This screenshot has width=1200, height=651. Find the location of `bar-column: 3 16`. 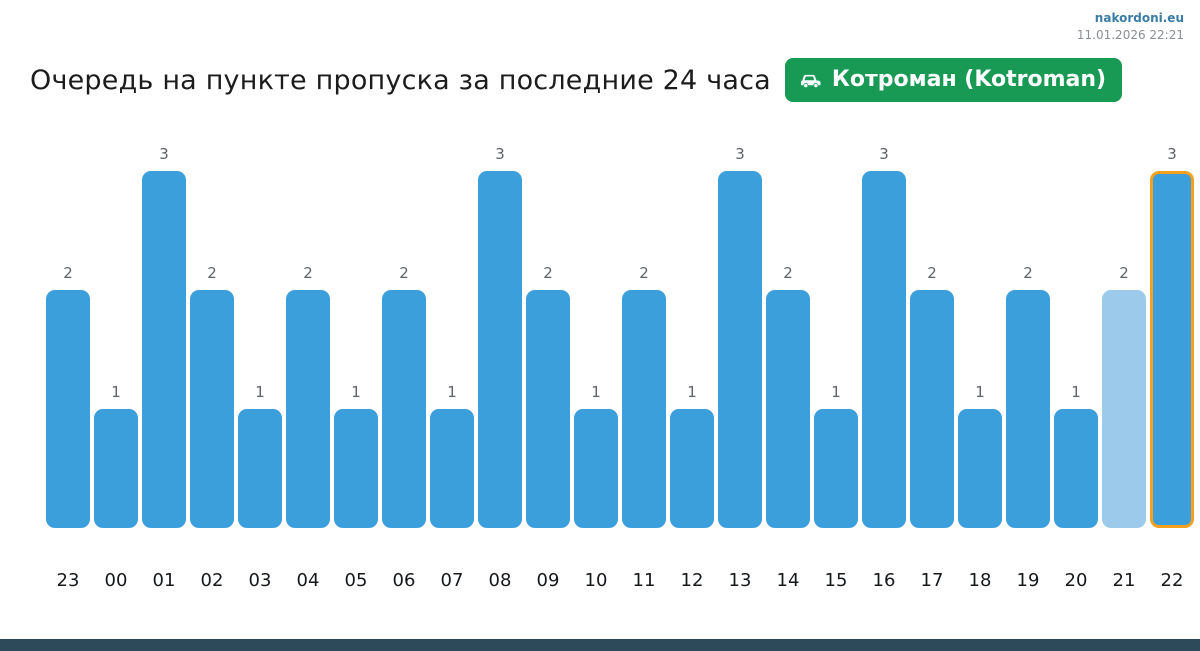

bar-column: 3 16 is located at coordinates (884, 368).